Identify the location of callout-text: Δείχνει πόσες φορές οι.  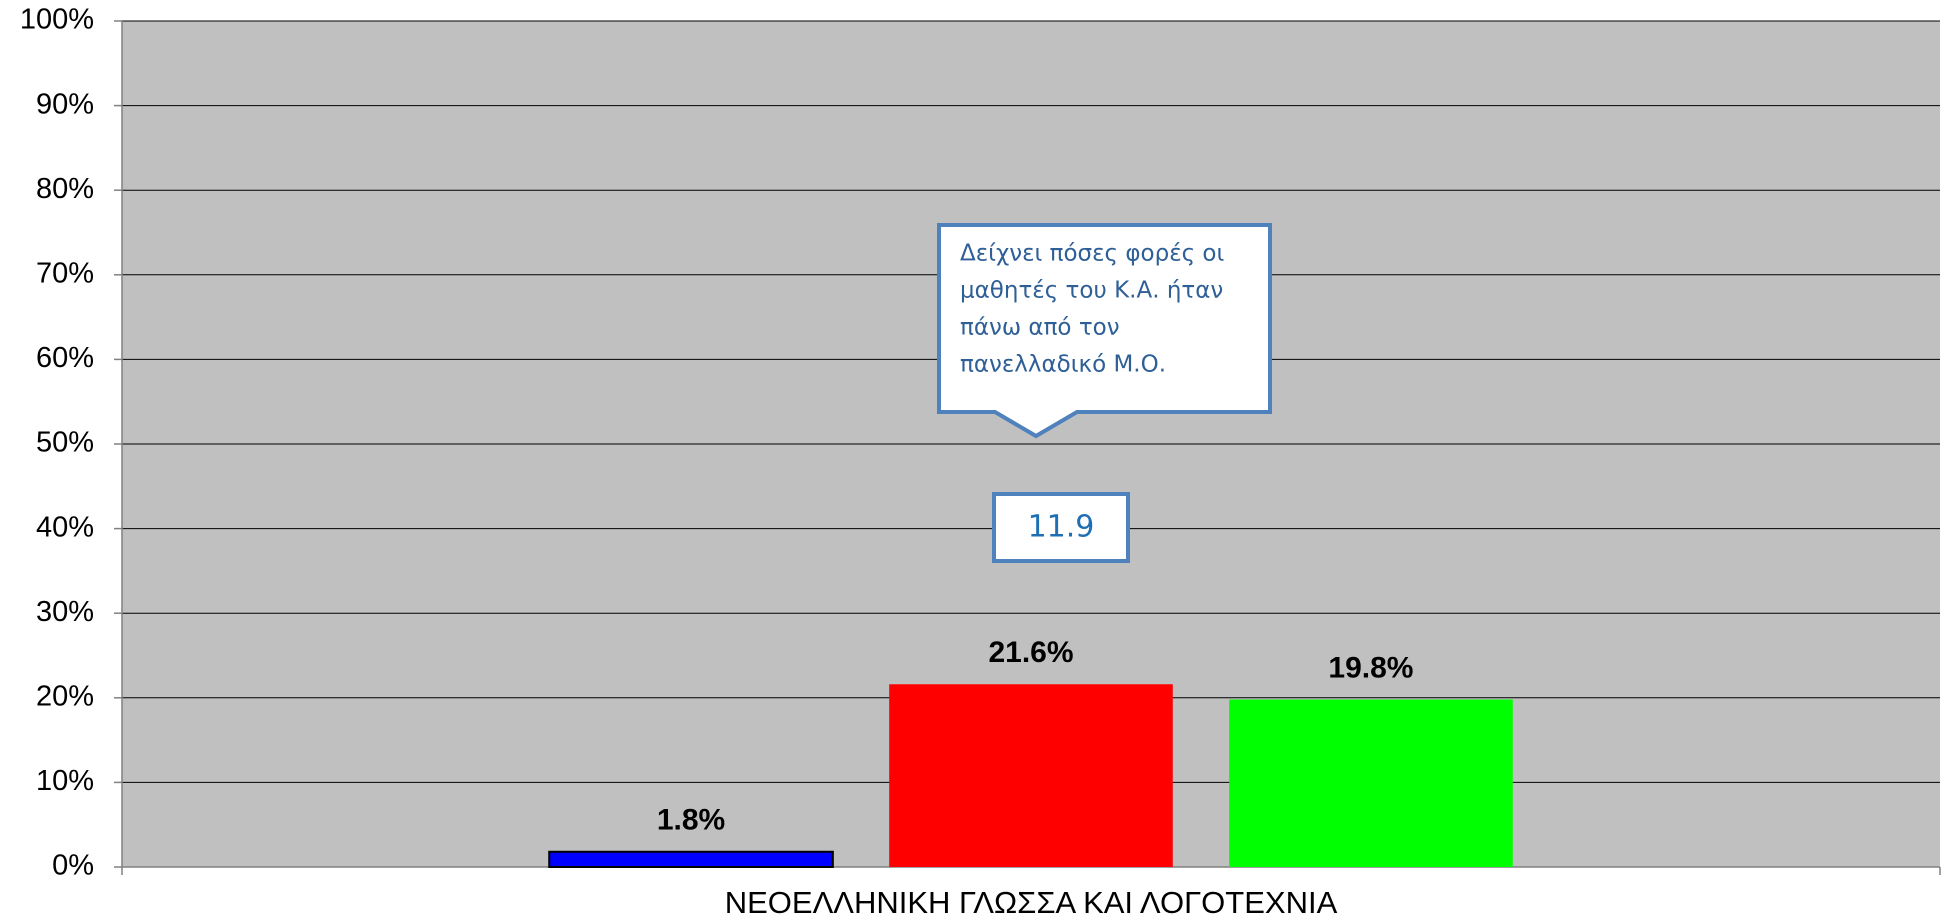
(1092, 254).